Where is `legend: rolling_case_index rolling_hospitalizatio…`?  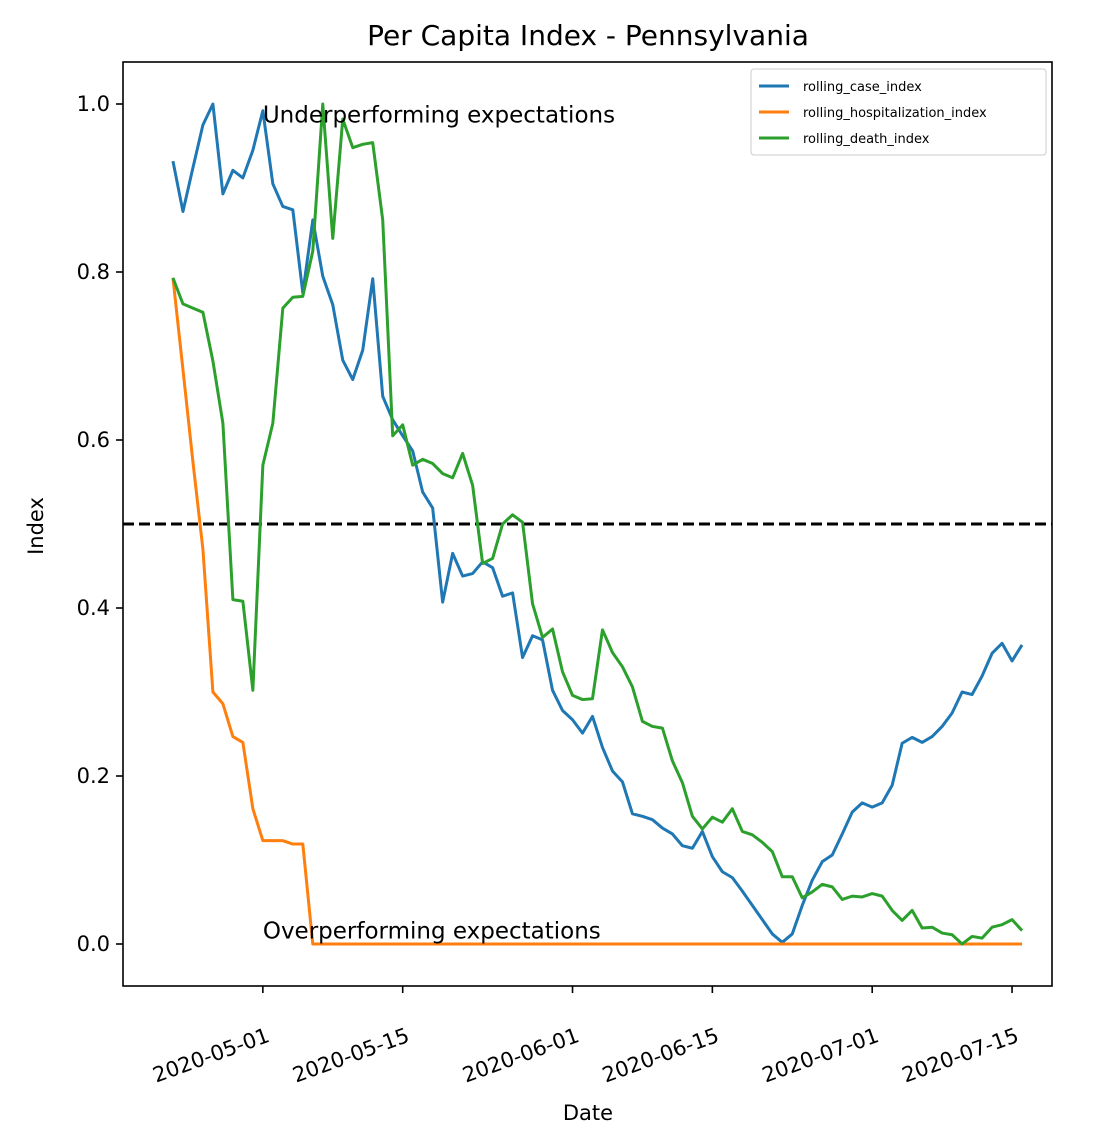
legend: rolling_case_index rolling_hospitalizatio… is located at coordinates (898, 112).